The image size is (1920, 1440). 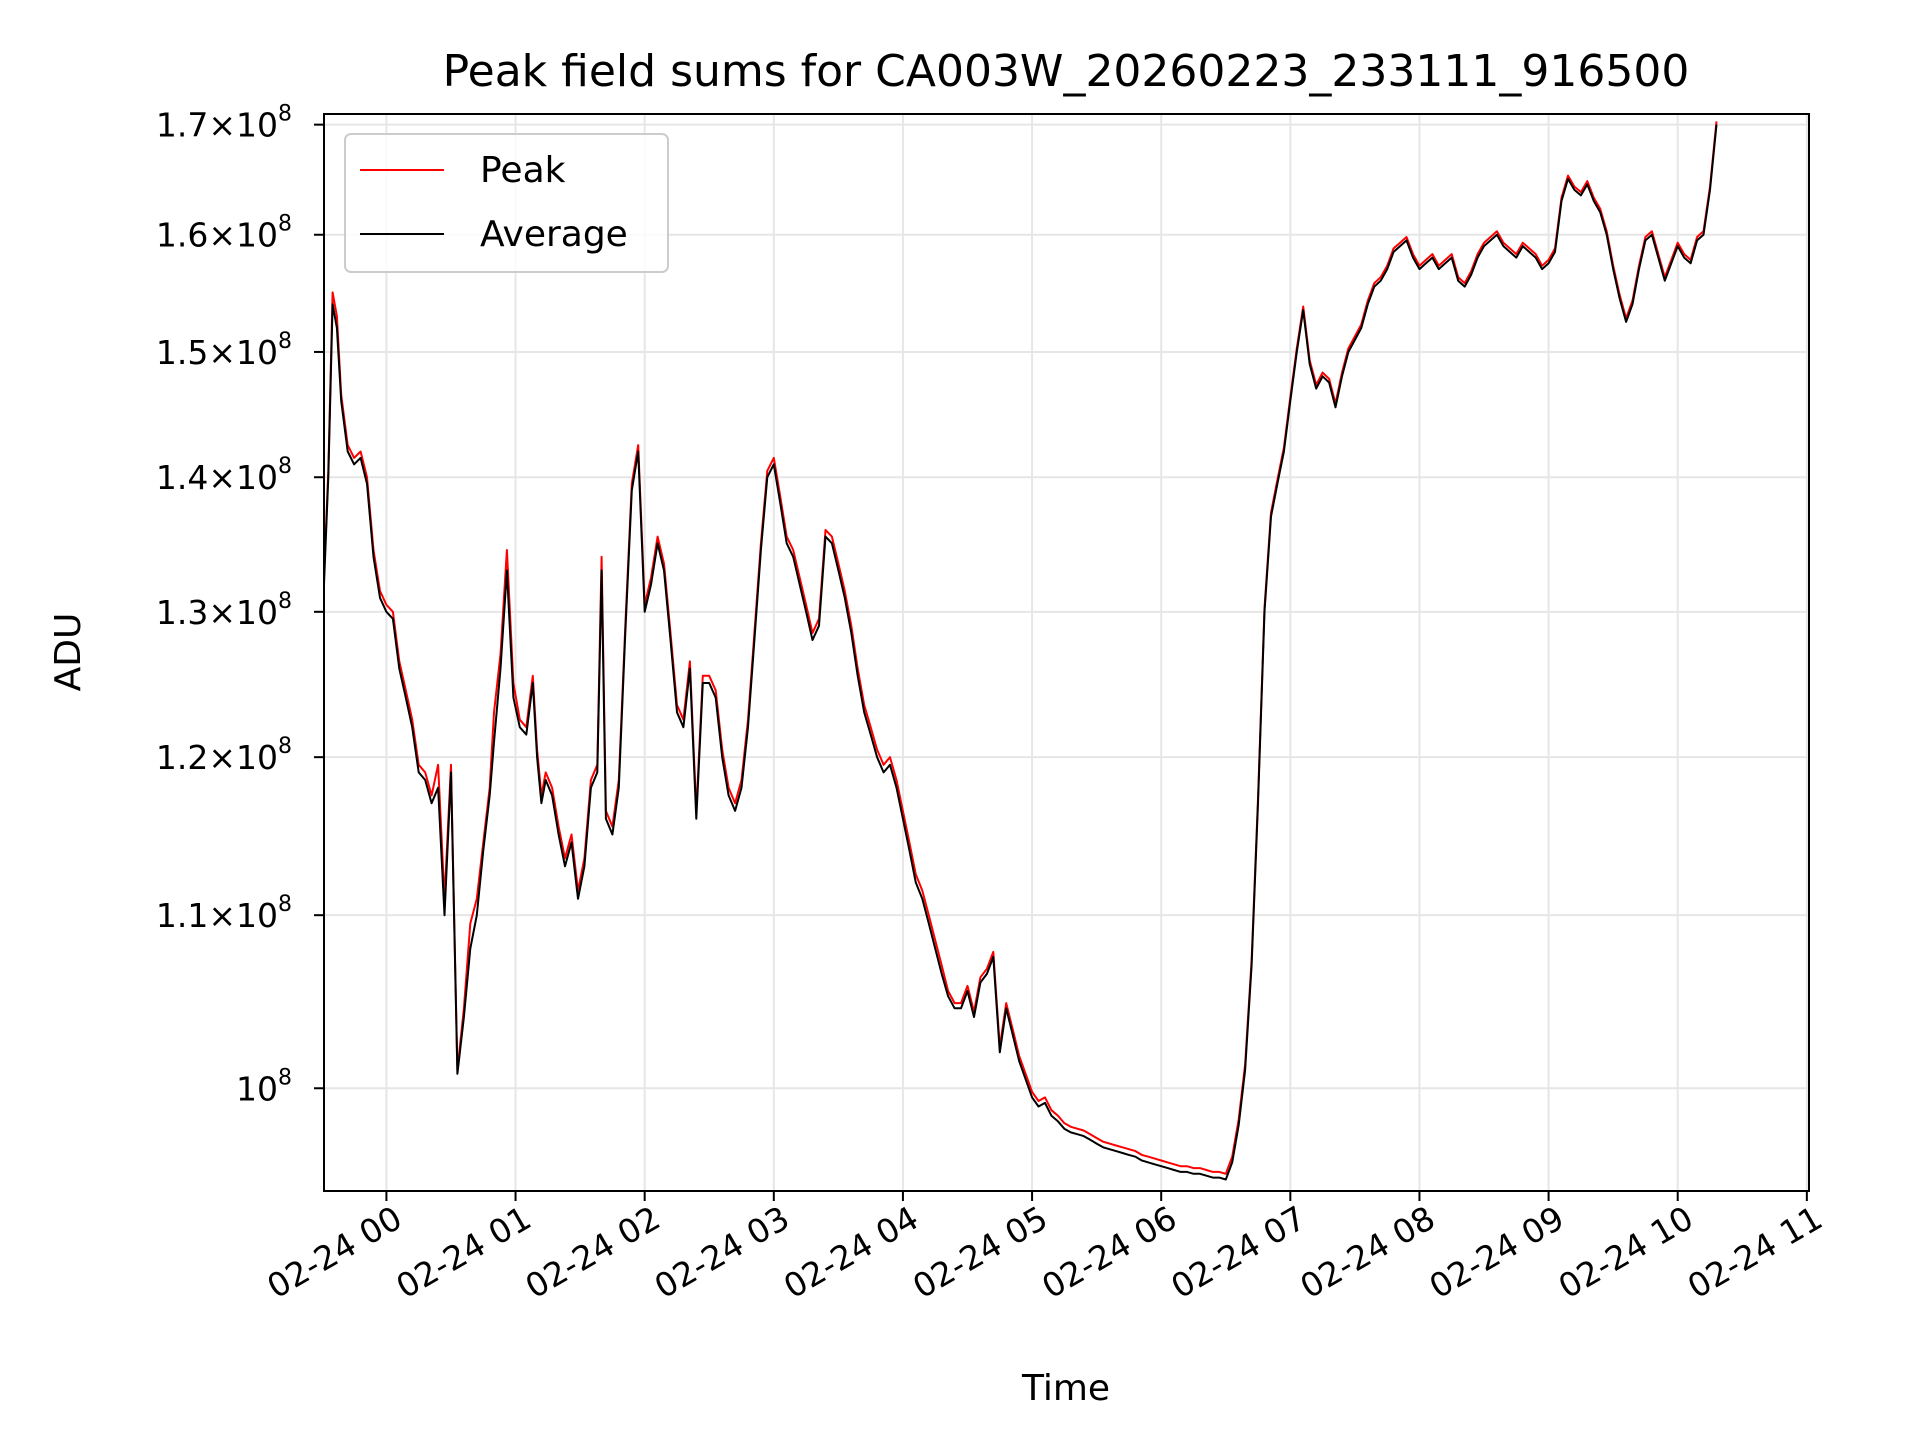 I want to click on y-tick-label: 1.1×108, so click(x=224, y=913).